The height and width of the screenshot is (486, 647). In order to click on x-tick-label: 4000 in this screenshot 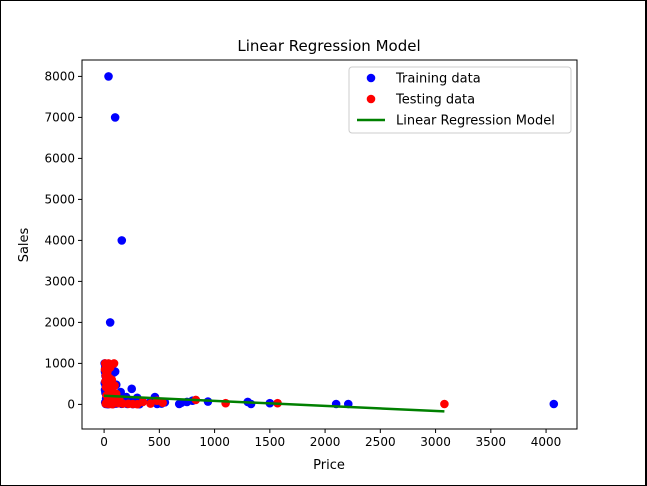, I will do `click(546, 442)`.